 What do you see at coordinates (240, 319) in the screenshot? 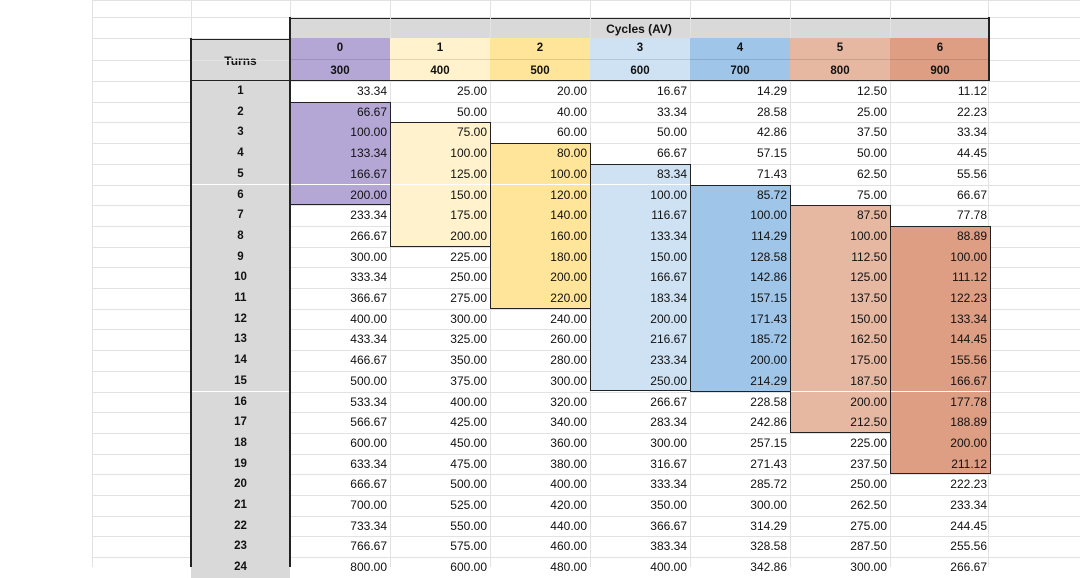
I see `row-header: 12` at bounding box center [240, 319].